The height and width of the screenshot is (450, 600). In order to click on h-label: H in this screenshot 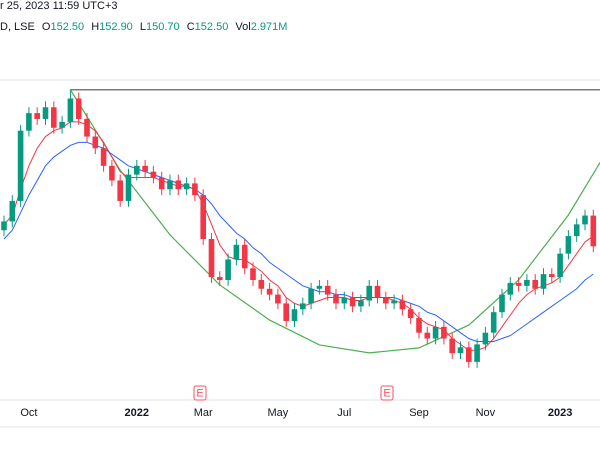, I will do `click(95, 27)`.